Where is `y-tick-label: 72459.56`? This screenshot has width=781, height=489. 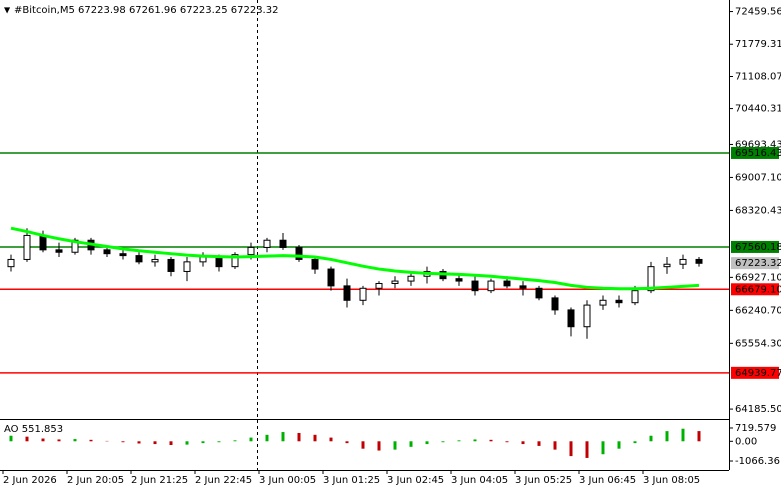 y-tick-label: 72459.56 is located at coordinates (758, 12).